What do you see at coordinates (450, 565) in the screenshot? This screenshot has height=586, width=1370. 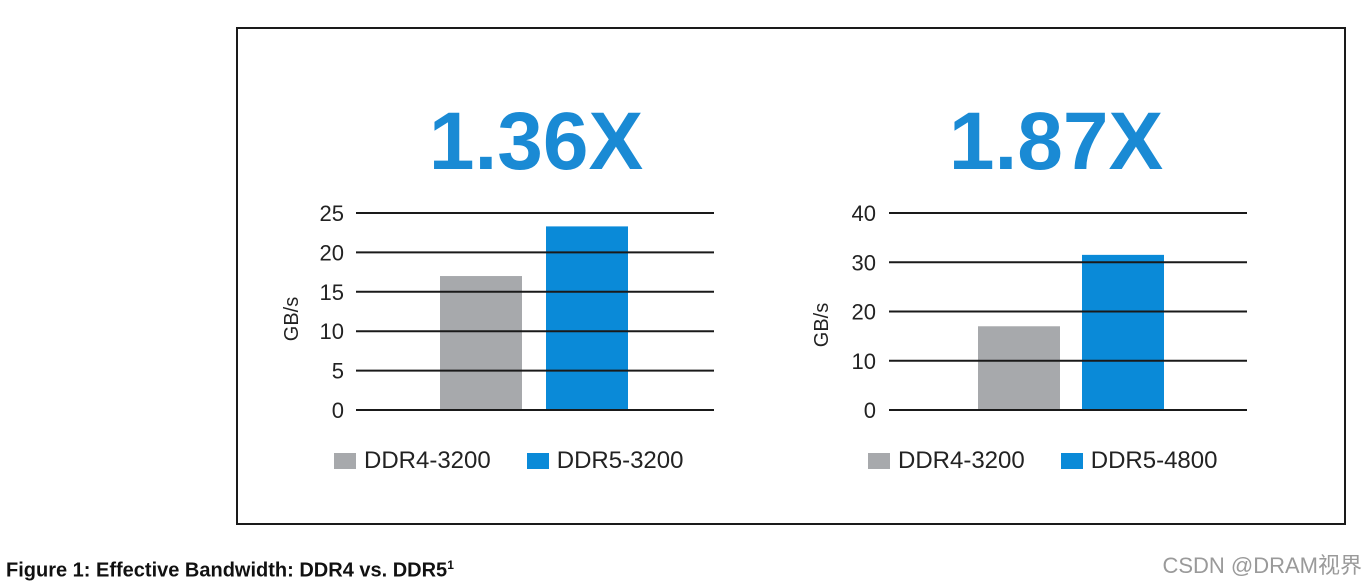 I see `caption-footnote: 1` at bounding box center [450, 565].